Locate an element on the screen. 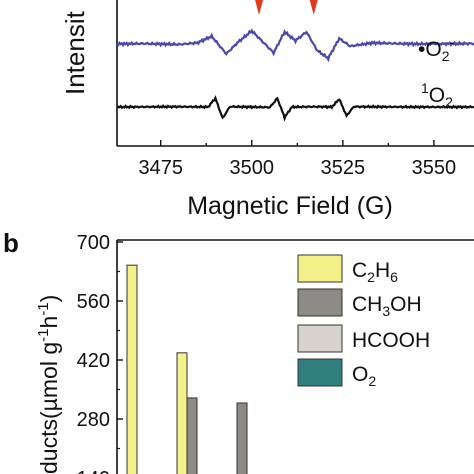 This screenshot has height=474, width=474. epr-xtick-label: 3550 is located at coordinates (434, 168).